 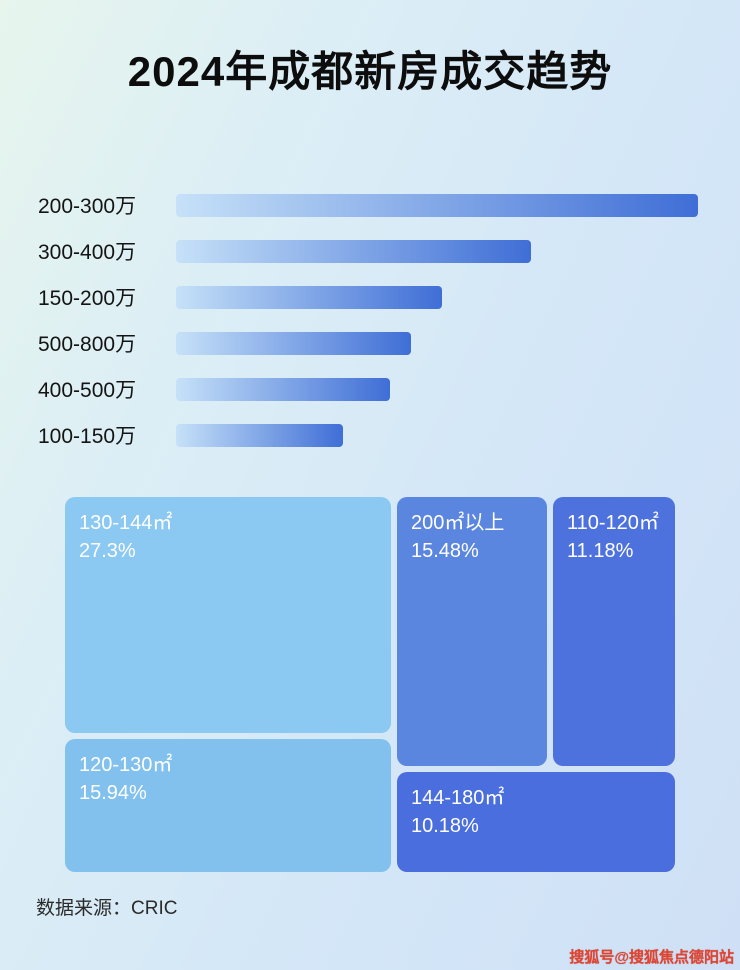 What do you see at coordinates (458, 523) in the screenshot?
I see `treemap-block-label: 200㎡以上` at bounding box center [458, 523].